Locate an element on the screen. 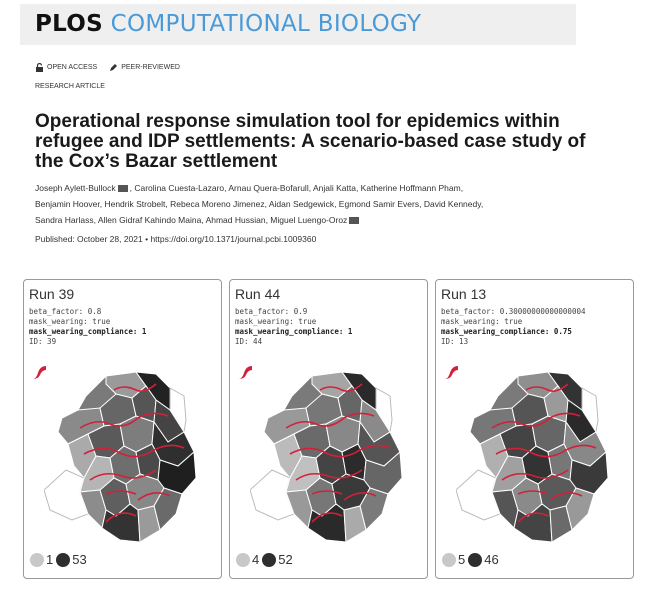 The image size is (659, 589). pen-icon is located at coordinates (114, 67).